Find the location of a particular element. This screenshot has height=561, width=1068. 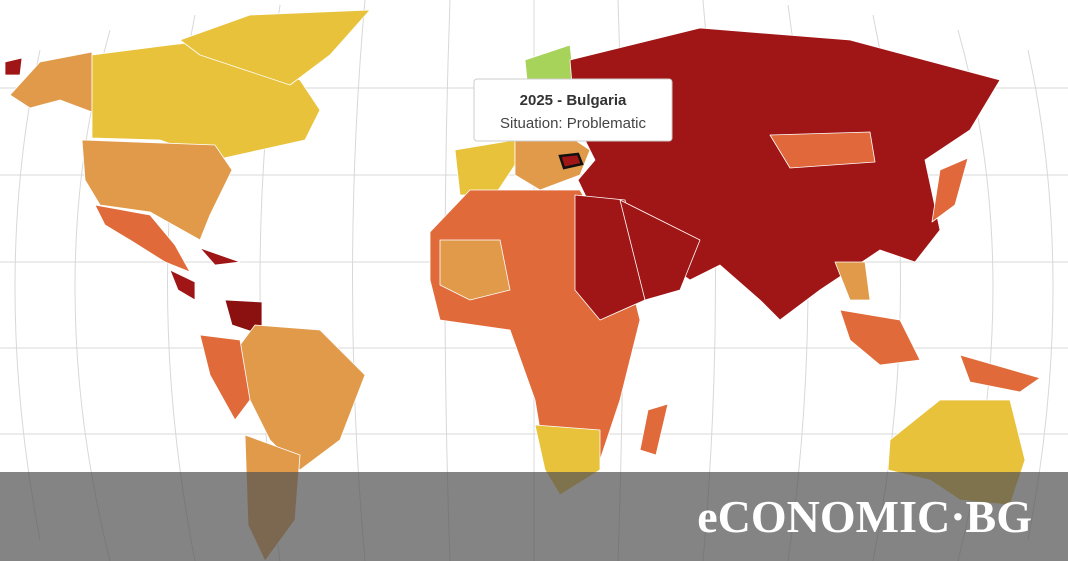

west-africa is located at coordinates (475, 270).